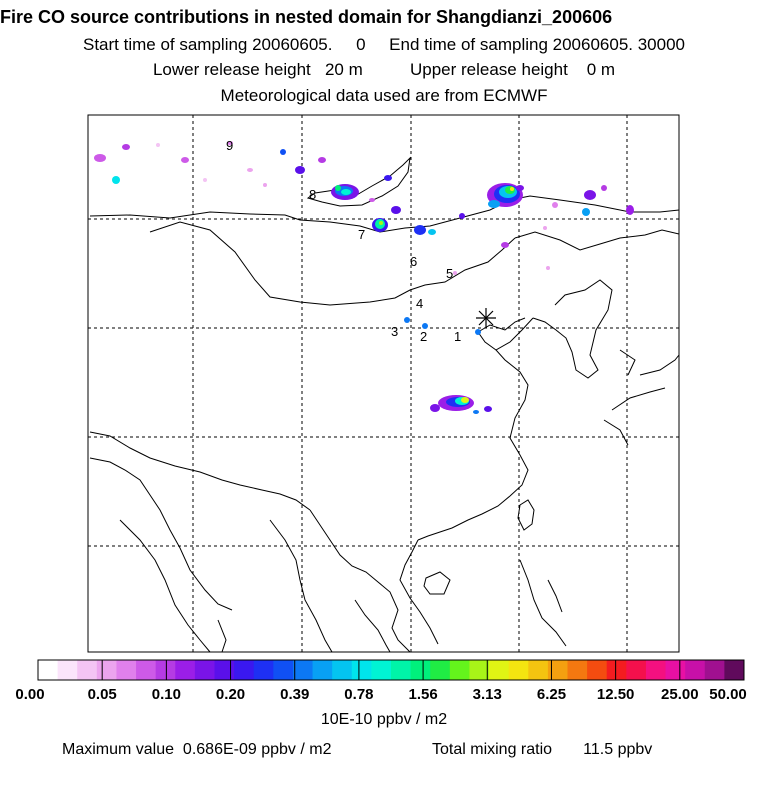  Describe the element at coordinates (551, 694) in the screenshot. I see `colorbar-label: 6.25` at that location.